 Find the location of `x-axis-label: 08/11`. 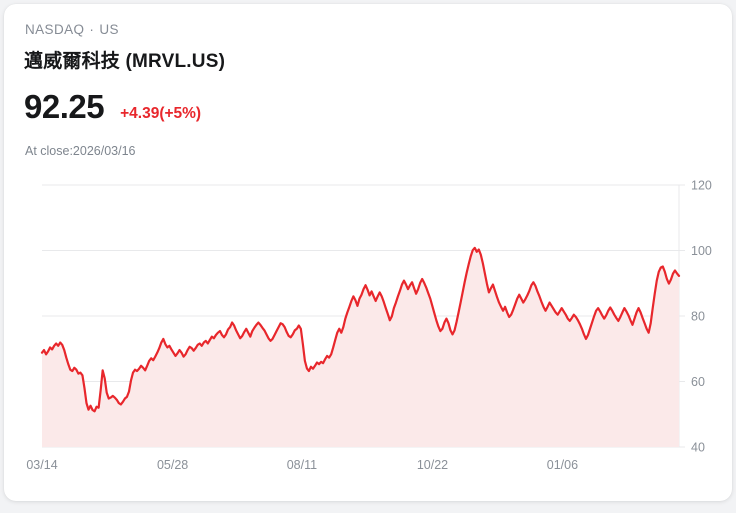

x-axis-label: 08/11 is located at coordinates (302, 465).